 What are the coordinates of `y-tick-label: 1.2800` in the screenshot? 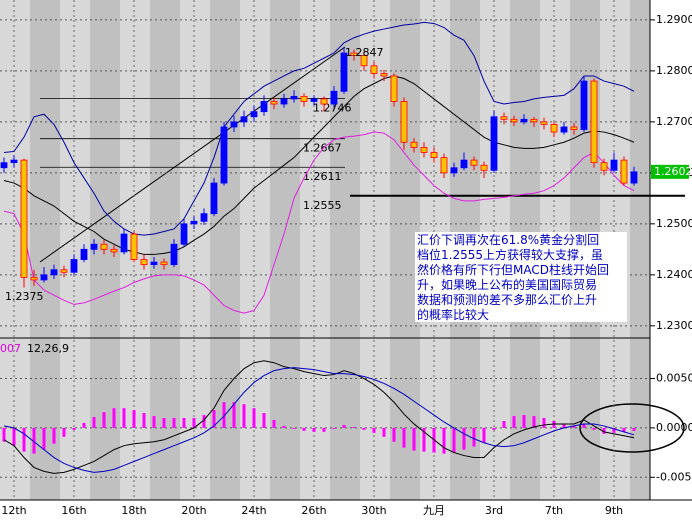 It's located at (674, 70).